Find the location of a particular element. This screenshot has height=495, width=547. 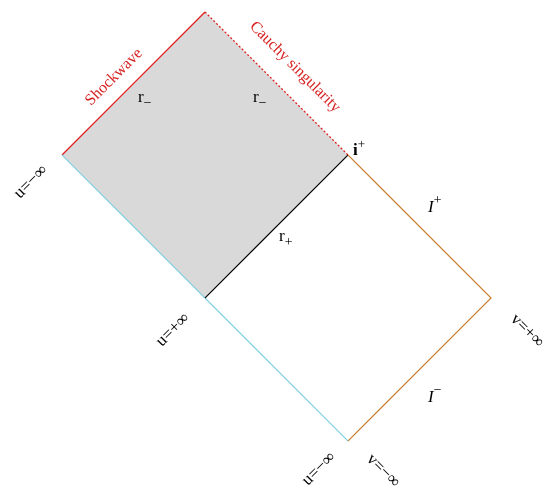

u-plus-inf-label: u=+∞ is located at coordinates (172, 329).